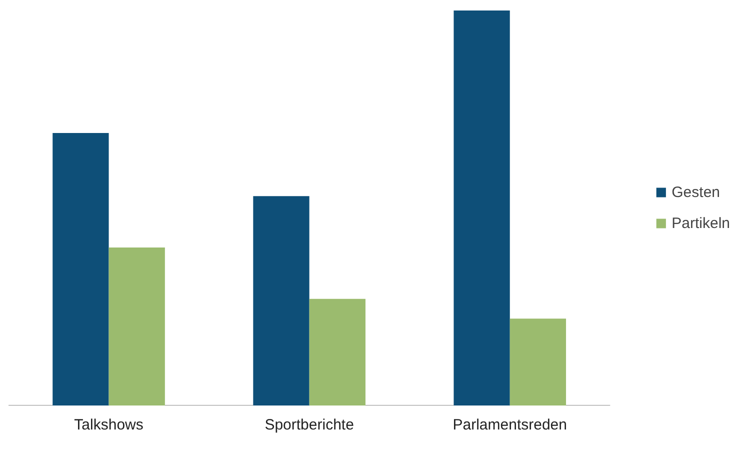 The image size is (752, 451). Describe the element at coordinates (701, 223) in the screenshot. I see `legend-label: Partikeln` at that location.